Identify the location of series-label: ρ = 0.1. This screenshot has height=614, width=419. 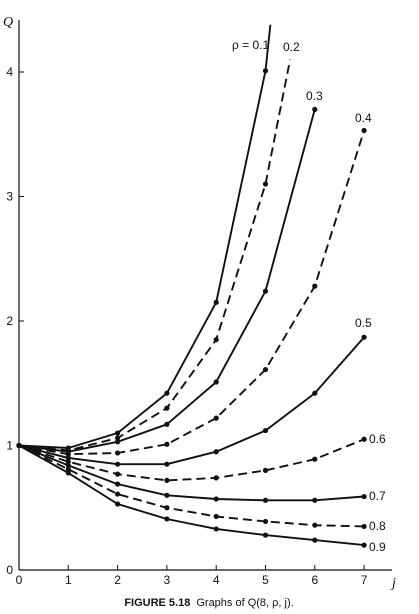
(251, 45).